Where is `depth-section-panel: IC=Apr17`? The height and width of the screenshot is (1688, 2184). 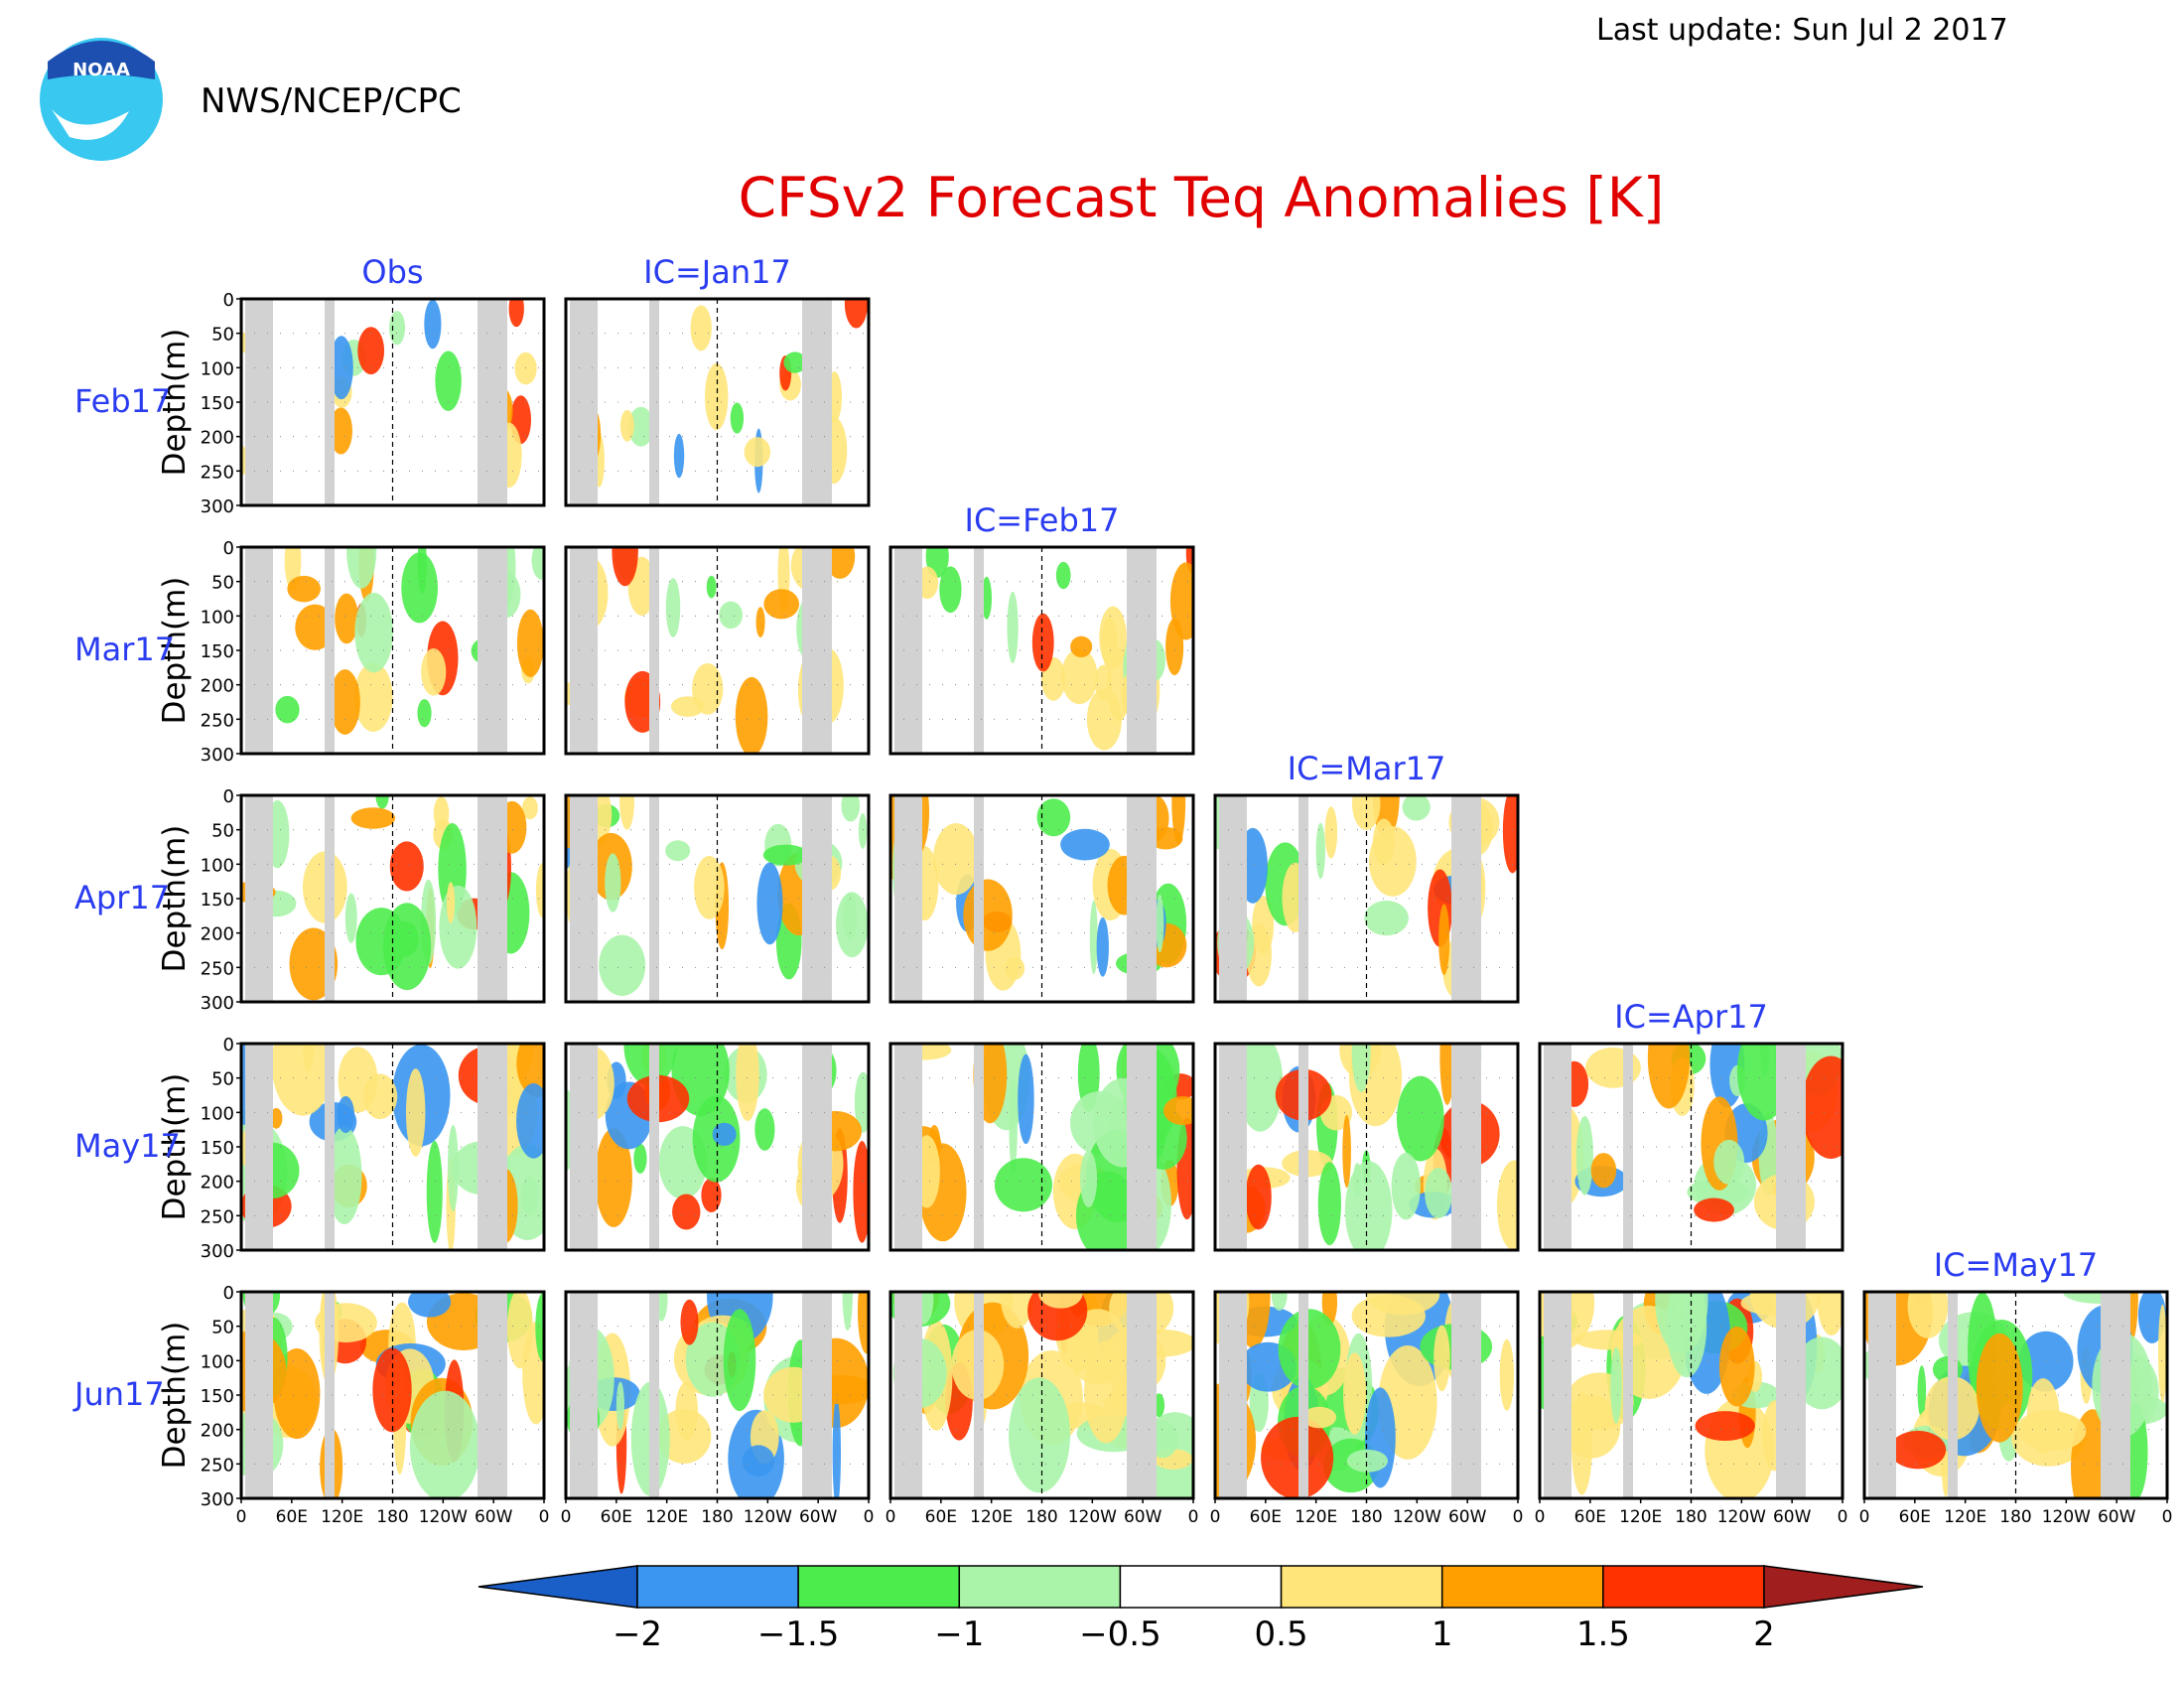 depth-section-panel: IC=Apr17 is located at coordinates (1691, 1125).